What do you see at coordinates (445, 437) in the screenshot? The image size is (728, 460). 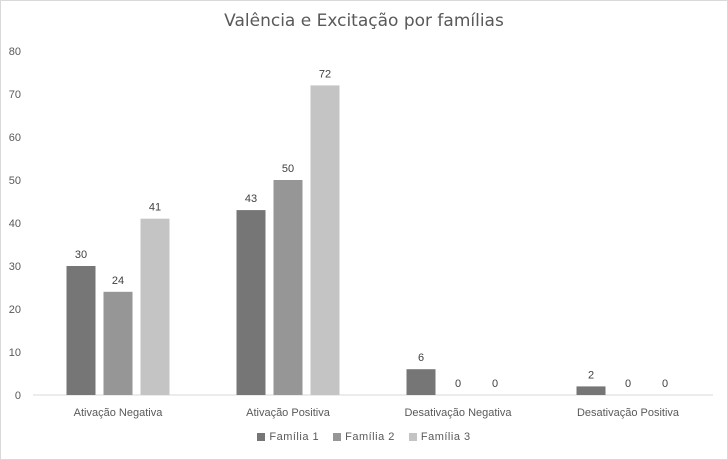 I see `legend-label: Família 3` at bounding box center [445, 437].